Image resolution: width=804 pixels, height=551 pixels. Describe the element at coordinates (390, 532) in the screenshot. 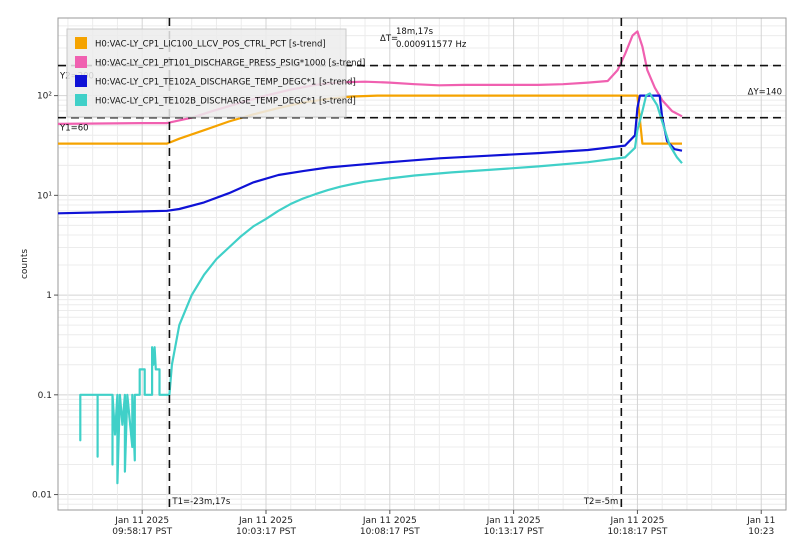

I see `x-tick-label-time: 10:08:17 PST` at that location.